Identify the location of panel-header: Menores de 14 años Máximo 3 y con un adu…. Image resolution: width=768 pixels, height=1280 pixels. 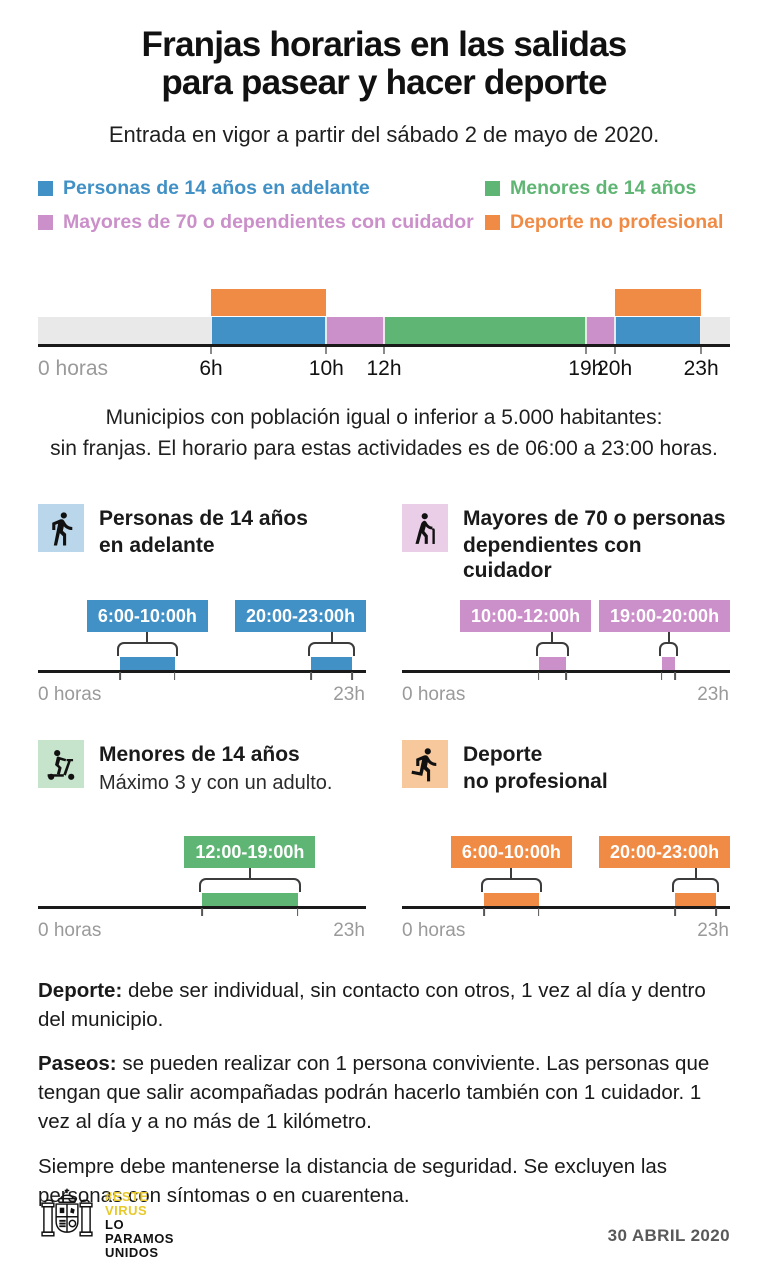
(202, 776).